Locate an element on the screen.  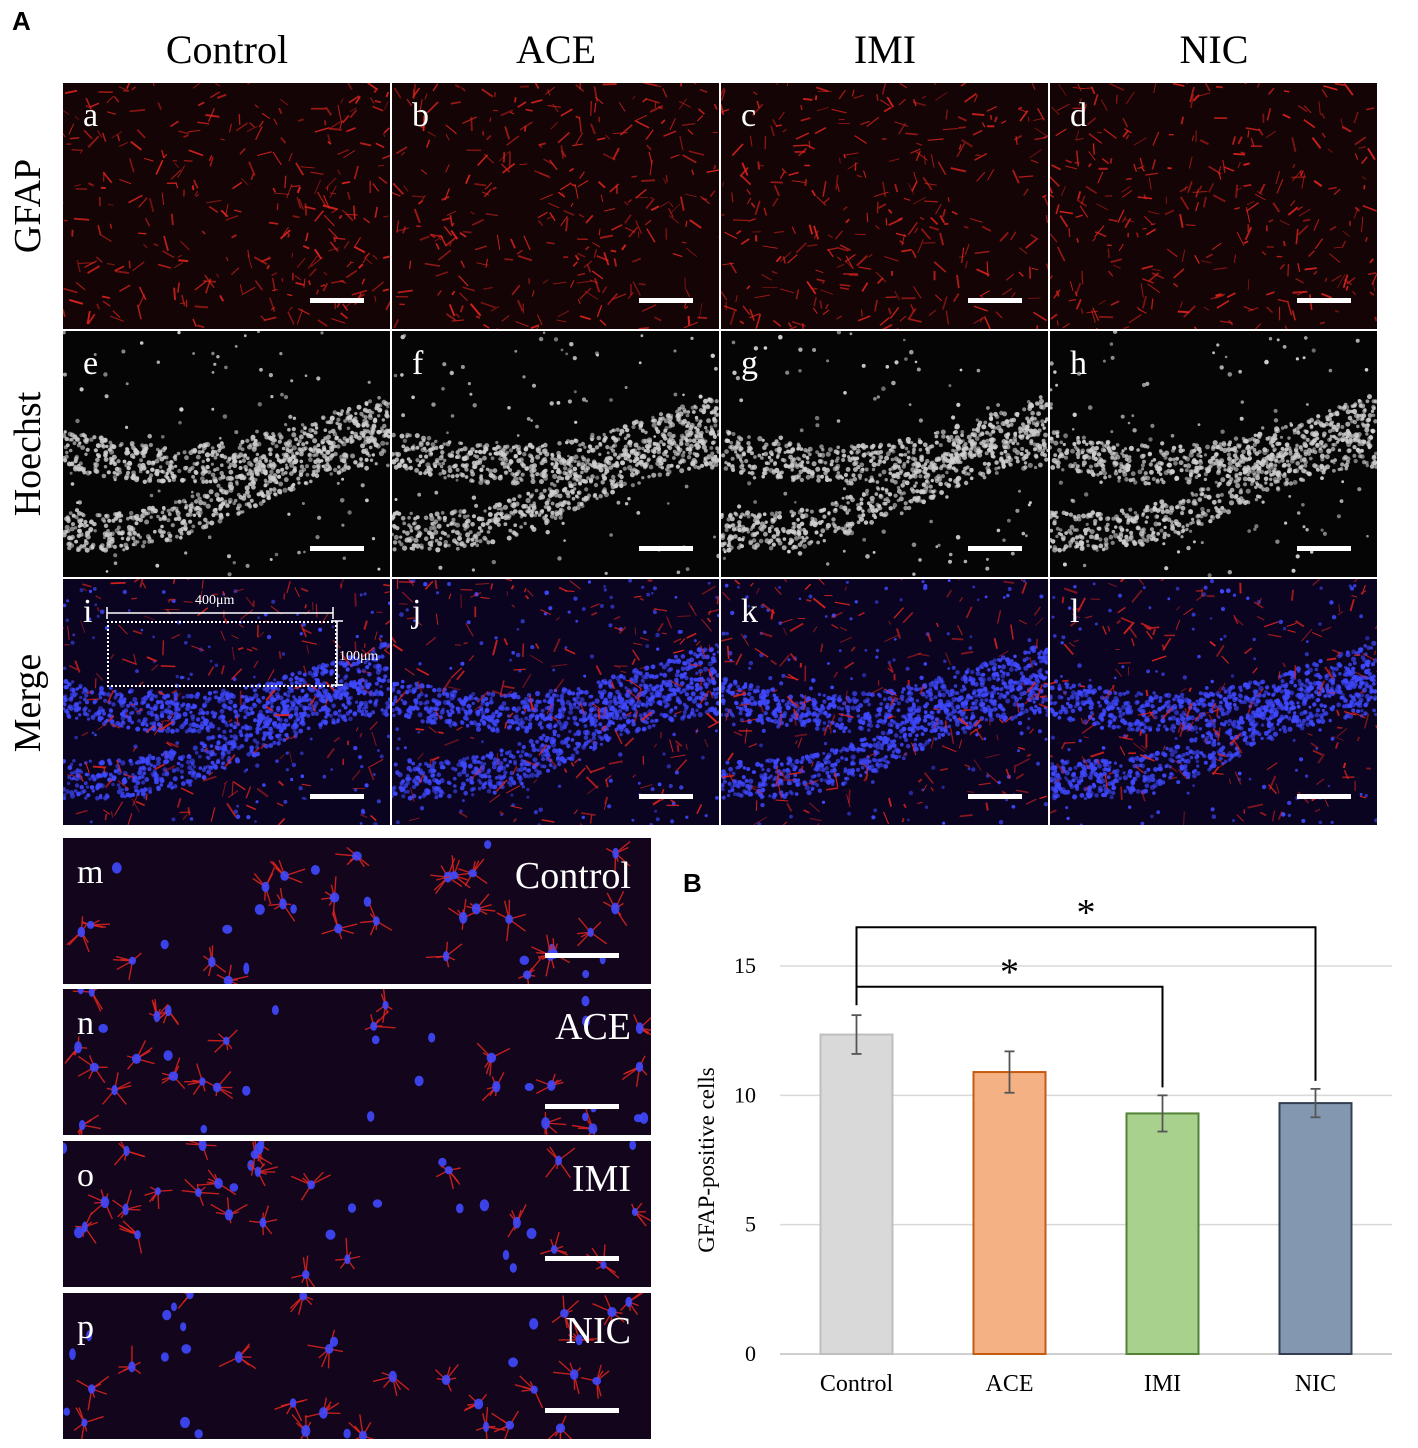
panel-sublabel: h is located at coordinates (1078, 363).